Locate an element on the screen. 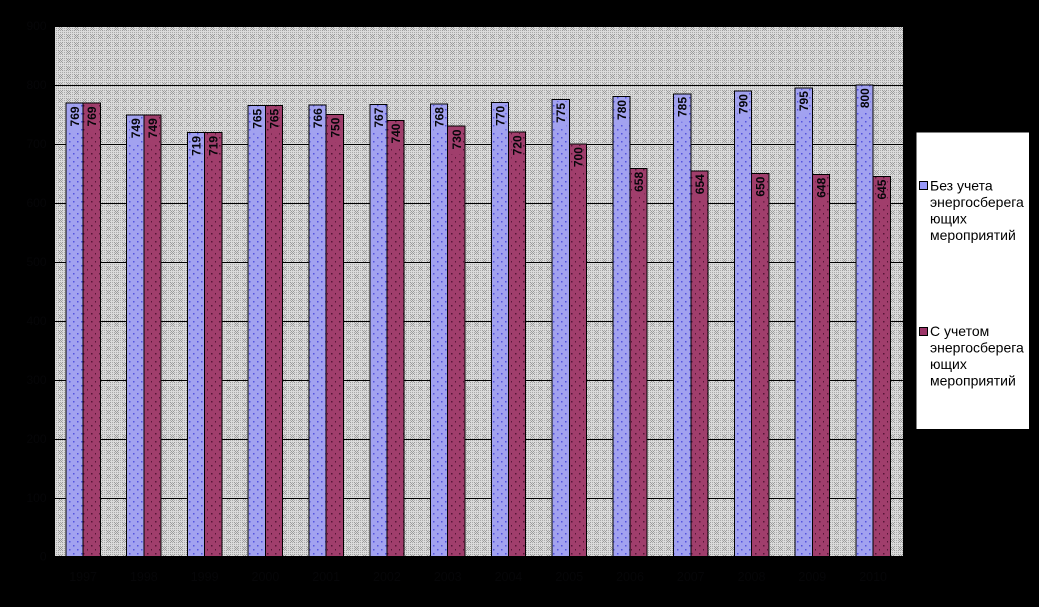 This screenshot has width=1039, height=607. svg-text: 2002 is located at coordinates (387, 577).